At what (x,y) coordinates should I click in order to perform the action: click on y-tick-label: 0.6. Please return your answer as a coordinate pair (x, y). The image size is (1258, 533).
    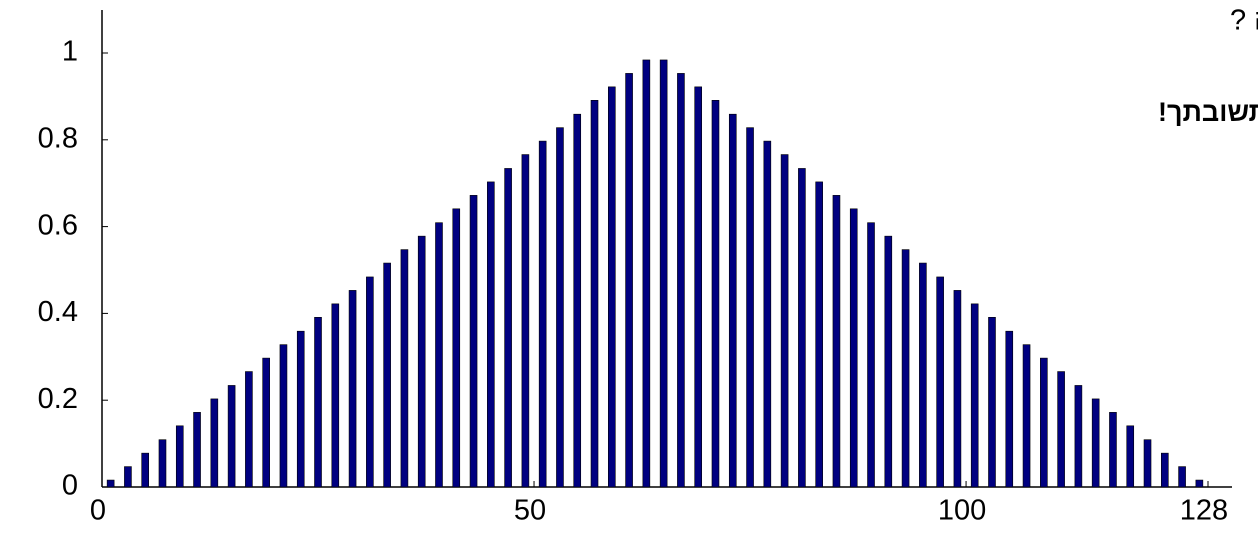
    Looking at the image, I should click on (58, 225).